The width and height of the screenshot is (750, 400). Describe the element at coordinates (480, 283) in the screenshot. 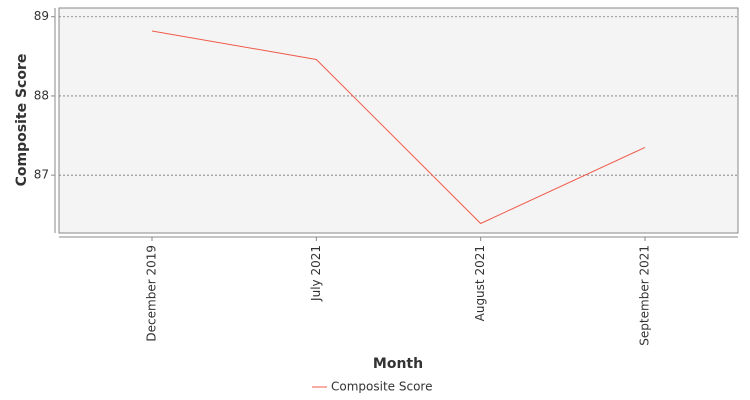

I see `x-tick-label: August 2021` at that location.